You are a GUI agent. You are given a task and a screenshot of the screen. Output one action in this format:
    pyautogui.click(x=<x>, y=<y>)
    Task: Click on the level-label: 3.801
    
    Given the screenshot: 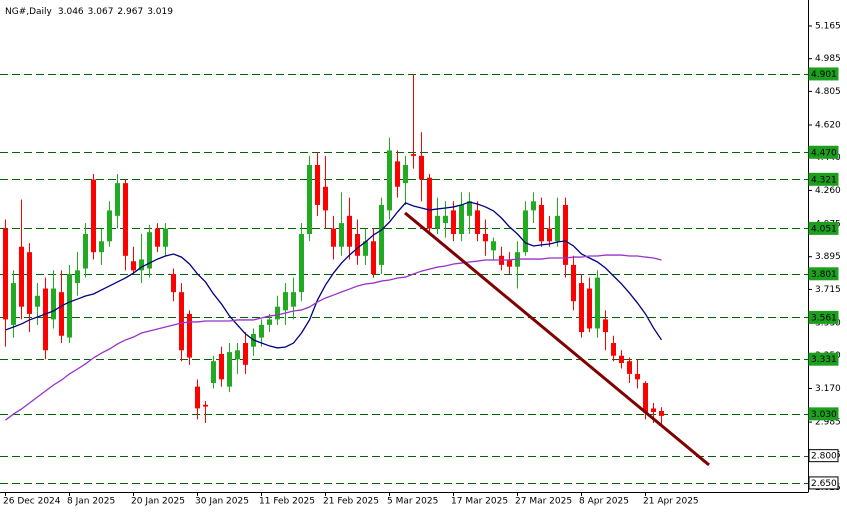 What is the action you would take?
    pyautogui.click(x=824, y=275)
    